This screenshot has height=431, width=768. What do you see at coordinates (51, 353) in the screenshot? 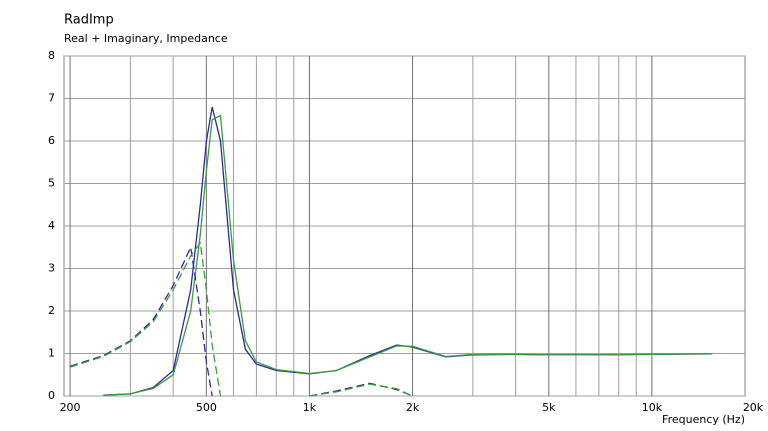
I see `y-tick-label: 1` at bounding box center [51, 353].